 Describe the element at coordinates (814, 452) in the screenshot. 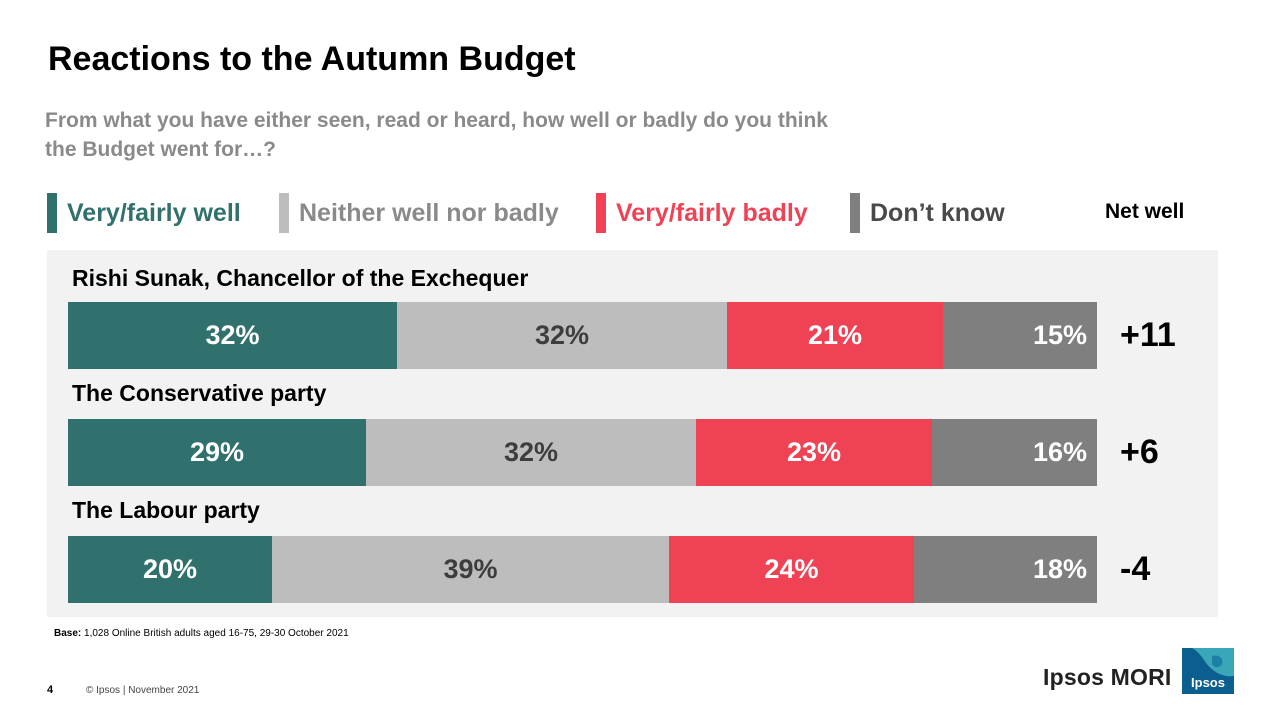

I see `bar-segment: 23%` at that location.